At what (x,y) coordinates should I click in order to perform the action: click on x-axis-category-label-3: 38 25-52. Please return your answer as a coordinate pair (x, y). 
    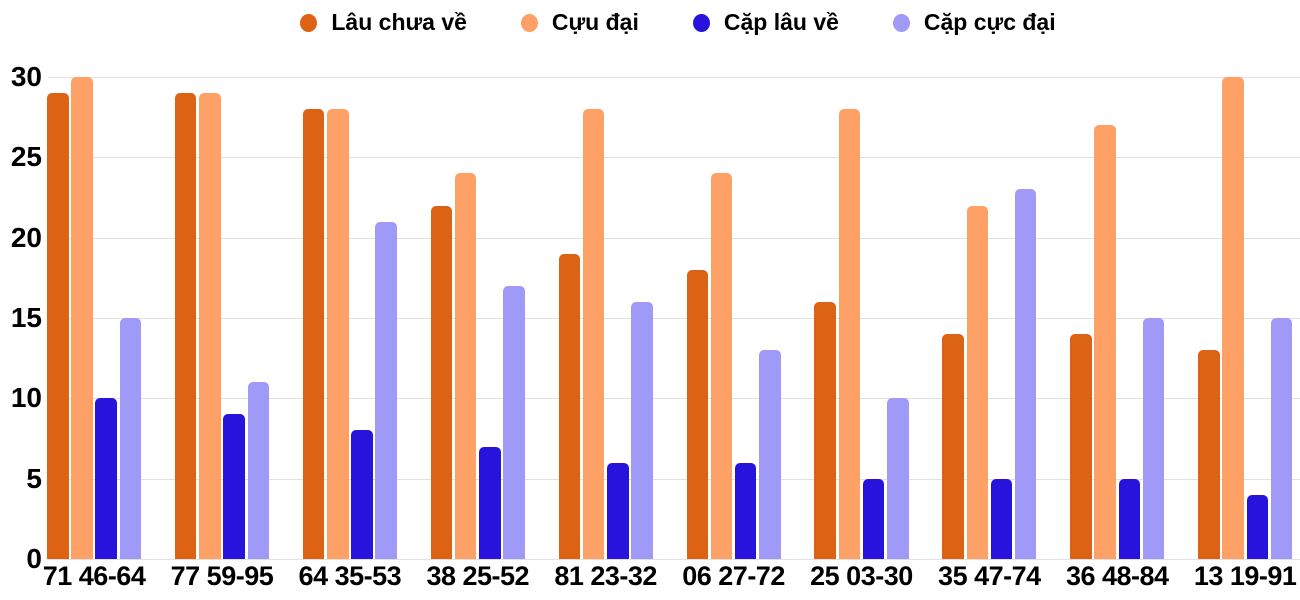
    Looking at the image, I should click on (478, 576).